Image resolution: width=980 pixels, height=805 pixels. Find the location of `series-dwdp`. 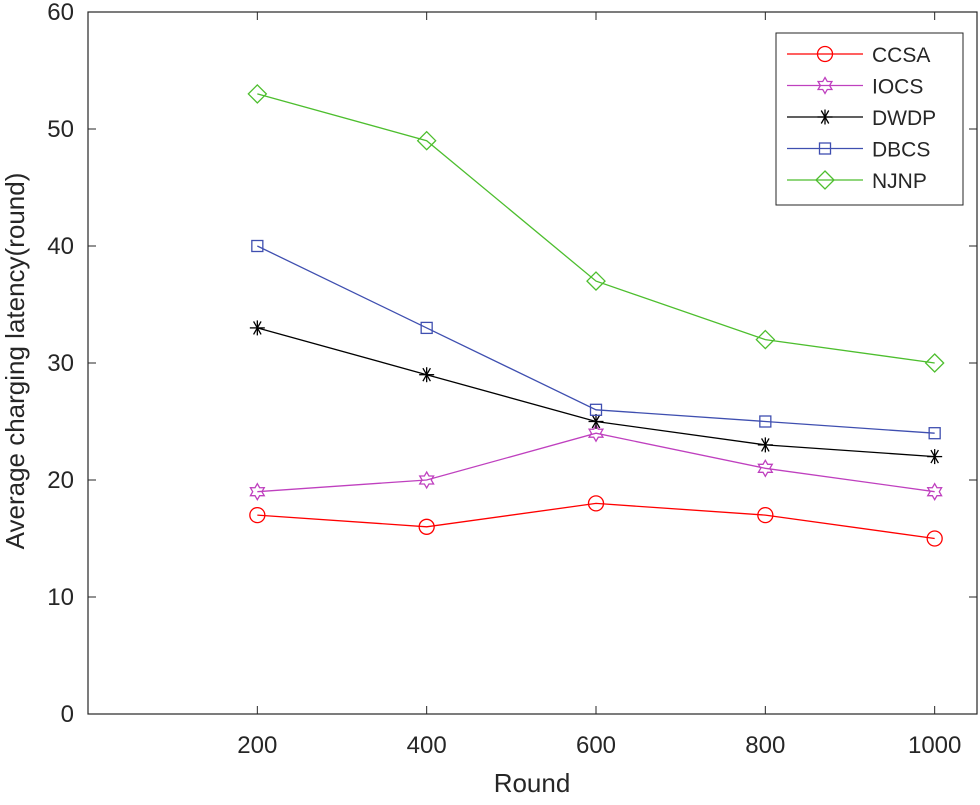

series-dwdp is located at coordinates (596, 392).